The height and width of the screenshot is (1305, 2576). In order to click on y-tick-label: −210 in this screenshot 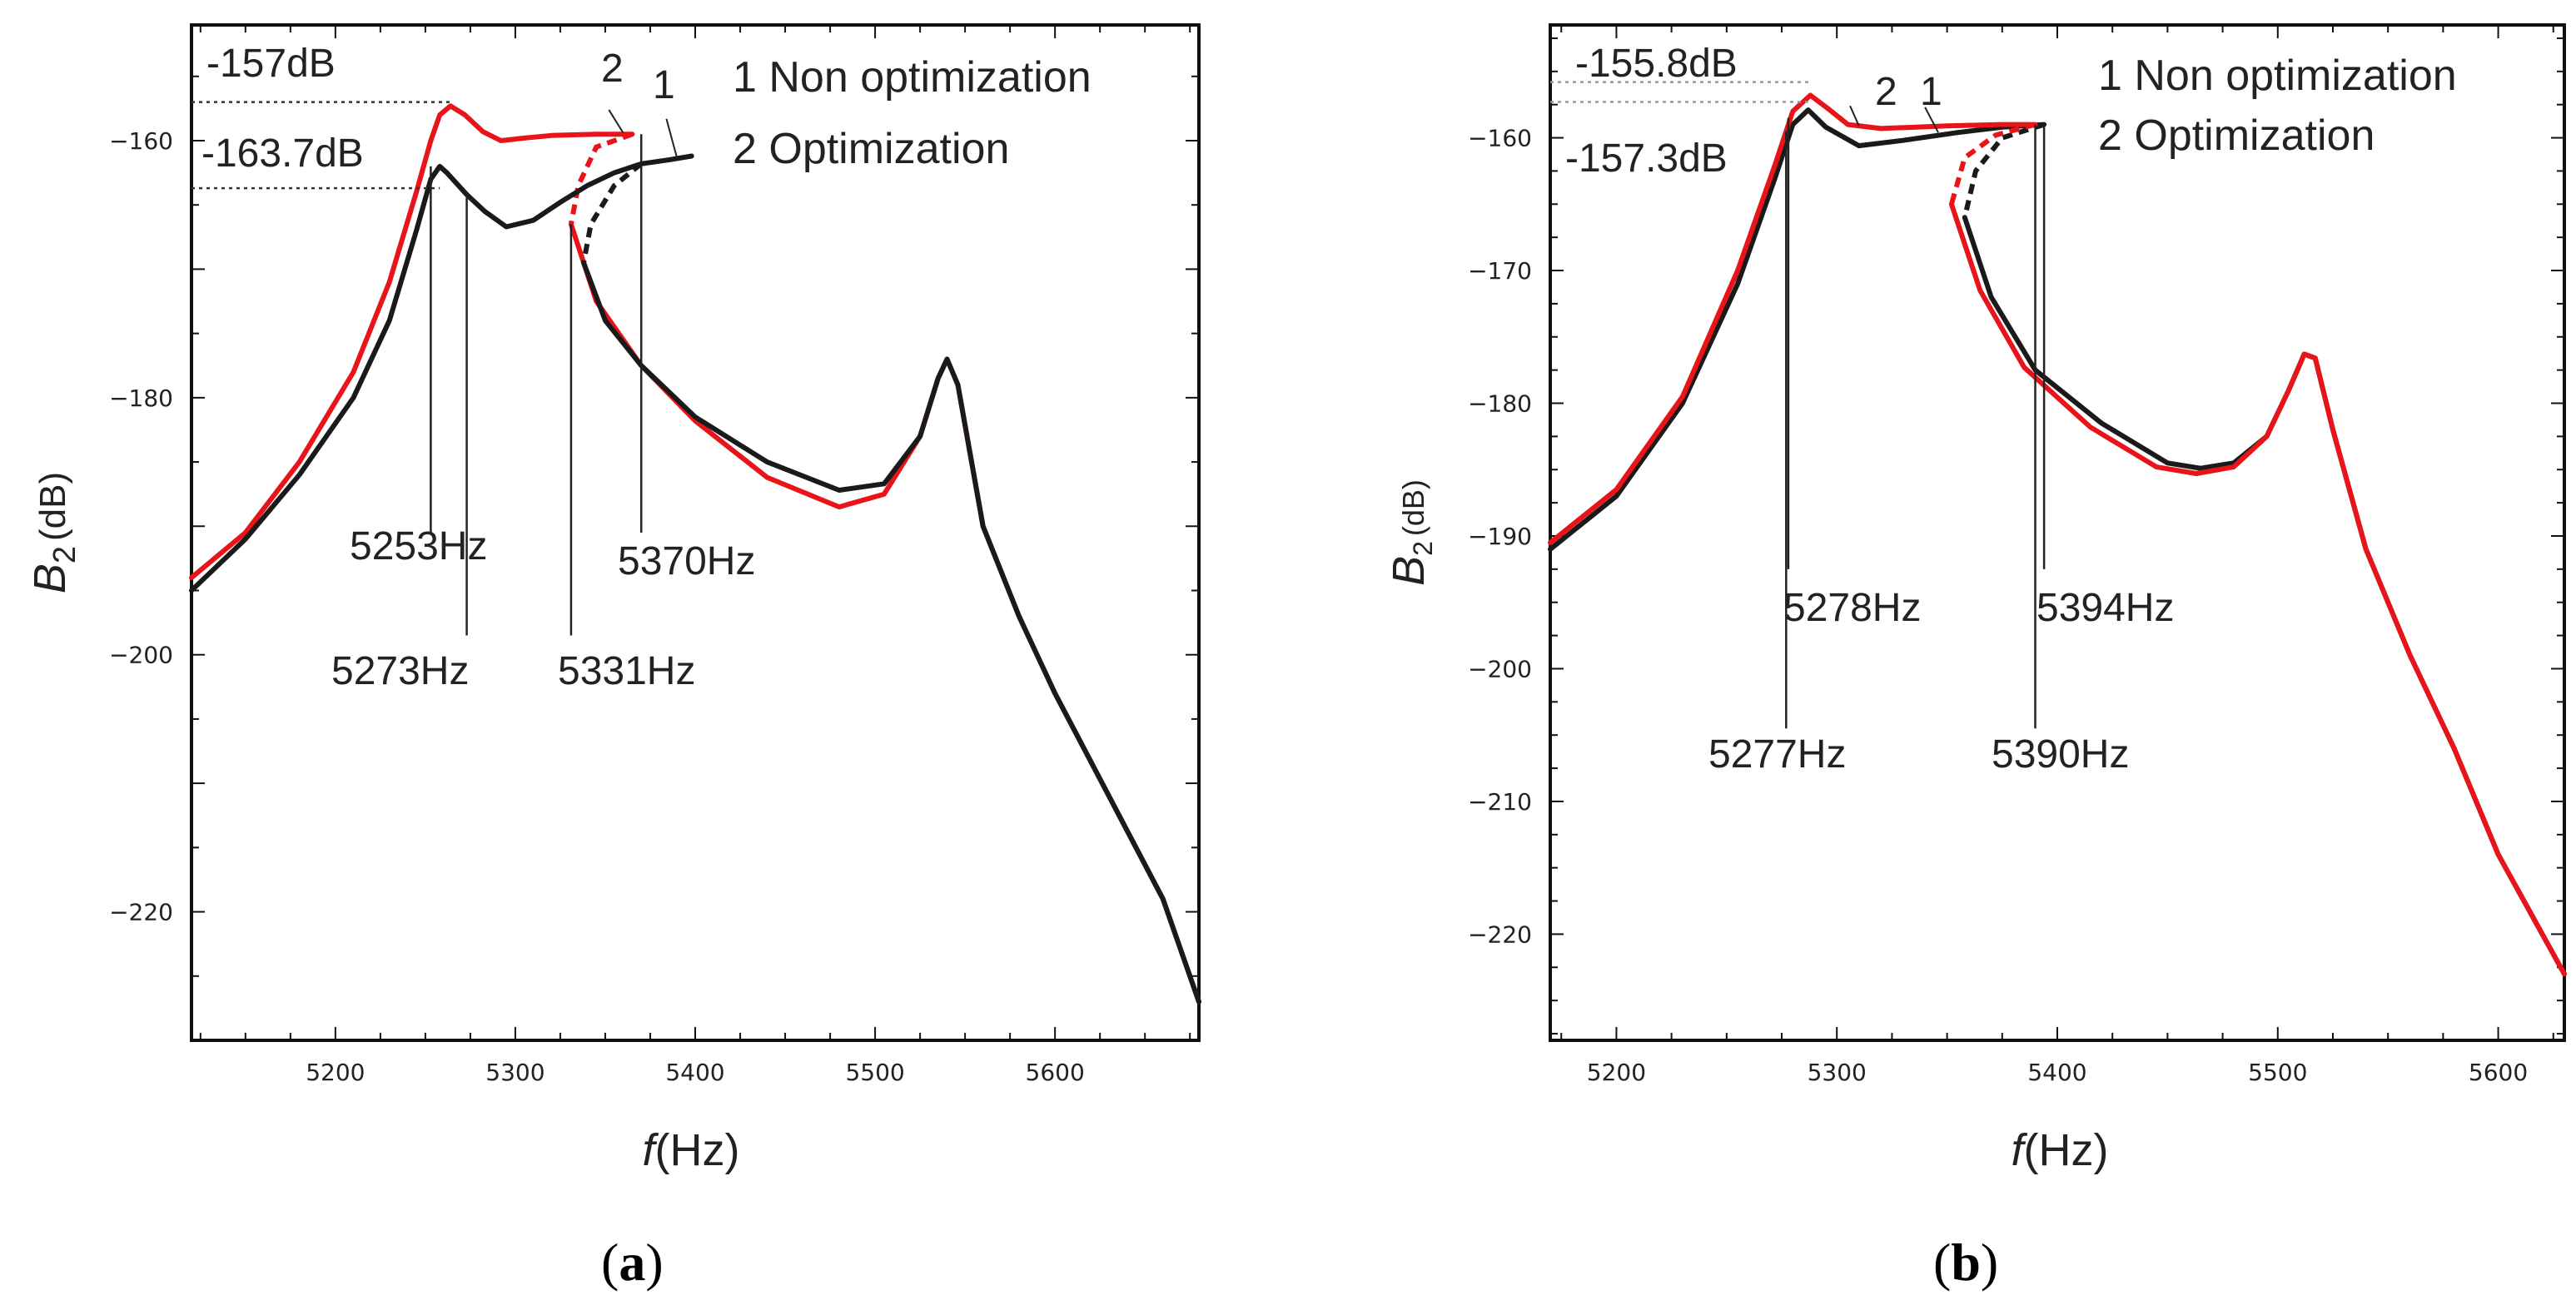, I will do `click(1500, 802)`.